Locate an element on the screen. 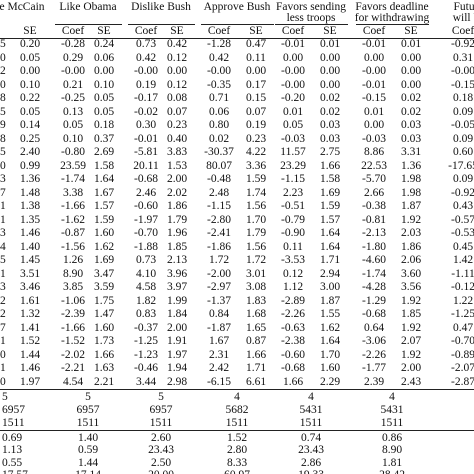  se-cell: 3.60 is located at coordinates (411, 273).